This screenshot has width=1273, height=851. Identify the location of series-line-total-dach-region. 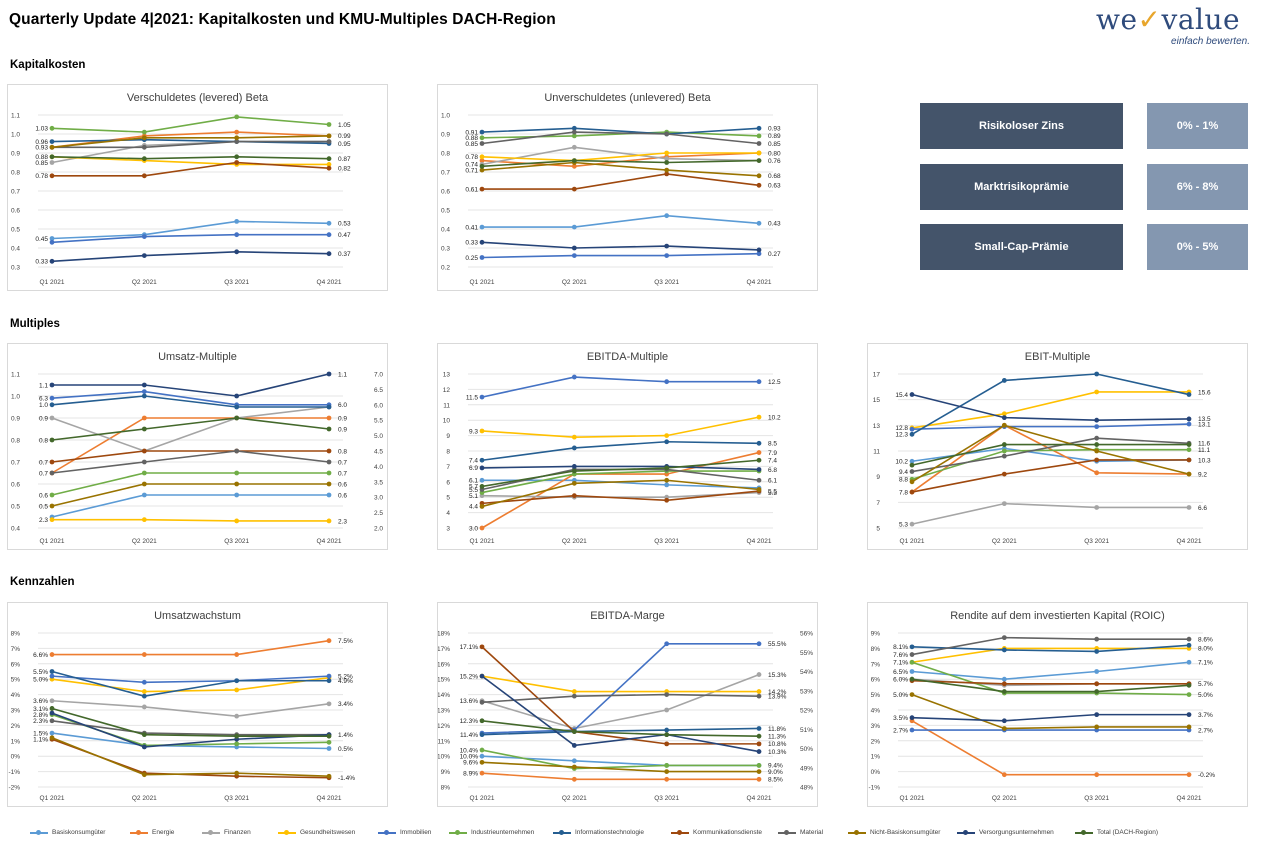
(620, 473).